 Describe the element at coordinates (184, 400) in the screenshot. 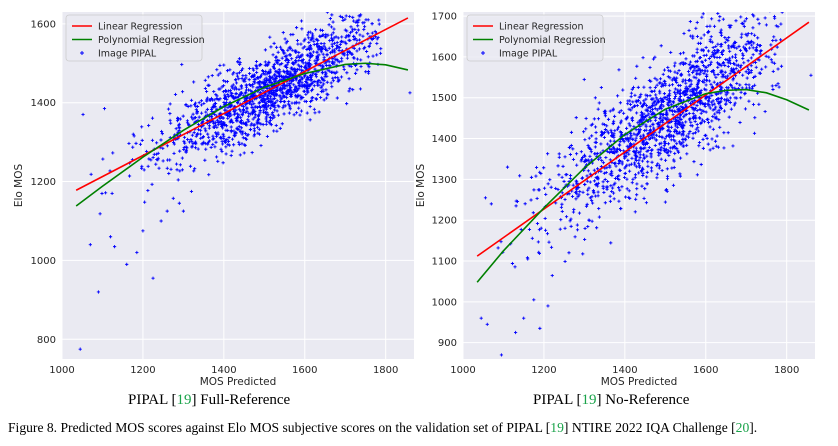

I see `subcaption-left-ref: 19` at that location.